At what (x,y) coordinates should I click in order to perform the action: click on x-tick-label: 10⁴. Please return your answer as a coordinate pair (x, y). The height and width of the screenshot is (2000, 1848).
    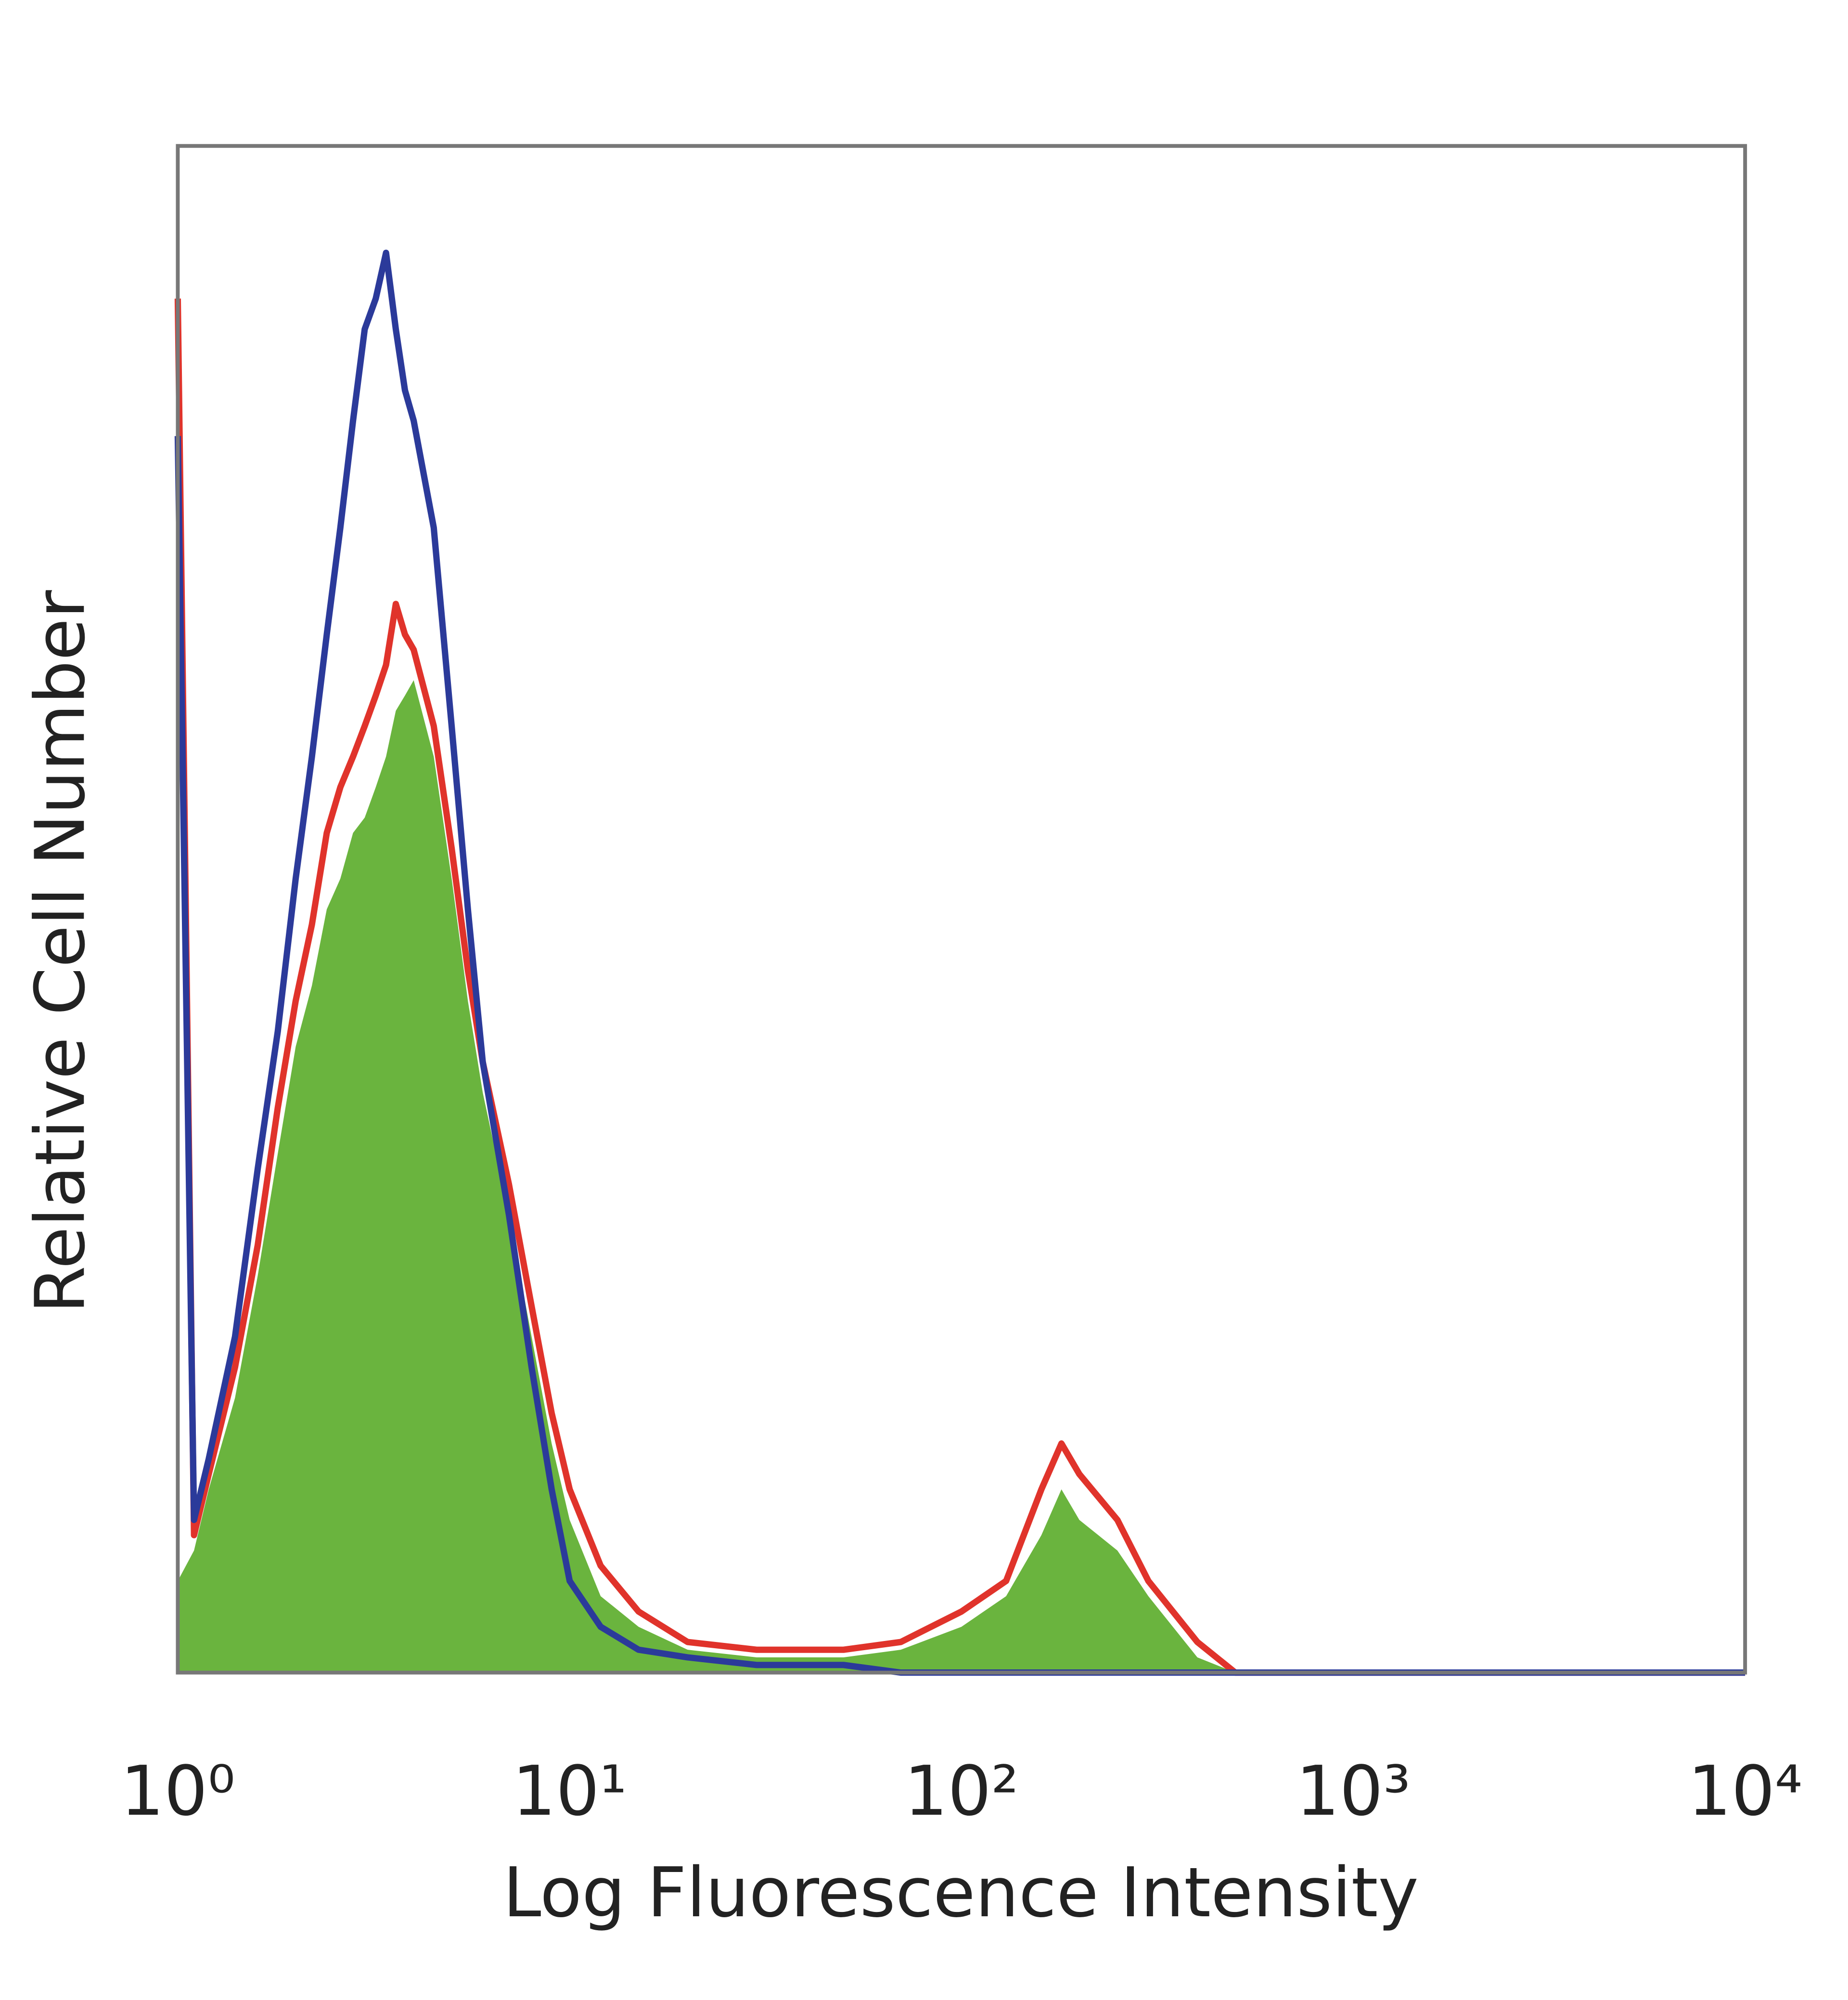
    Looking at the image, I should click on (1745, 1791).